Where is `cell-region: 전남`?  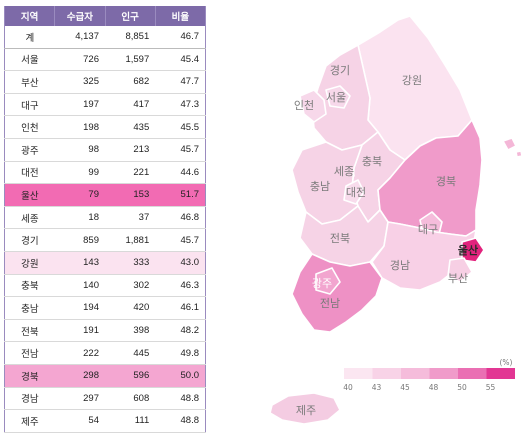
cell-region: 전남 is located at coordinates (29, 353).